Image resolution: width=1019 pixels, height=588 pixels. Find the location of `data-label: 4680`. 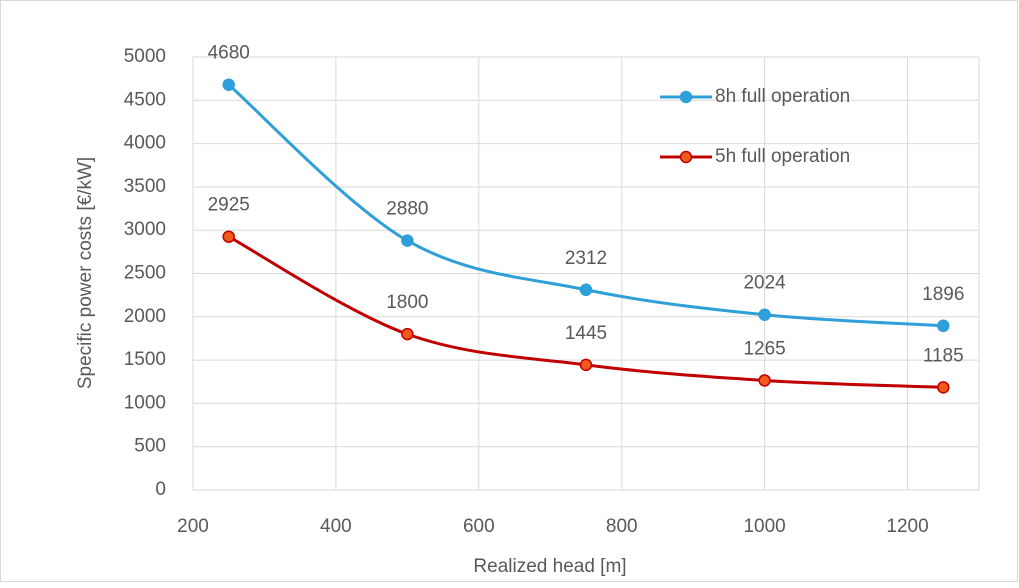

data-label: 4680 is located at coordinates (229, 53).